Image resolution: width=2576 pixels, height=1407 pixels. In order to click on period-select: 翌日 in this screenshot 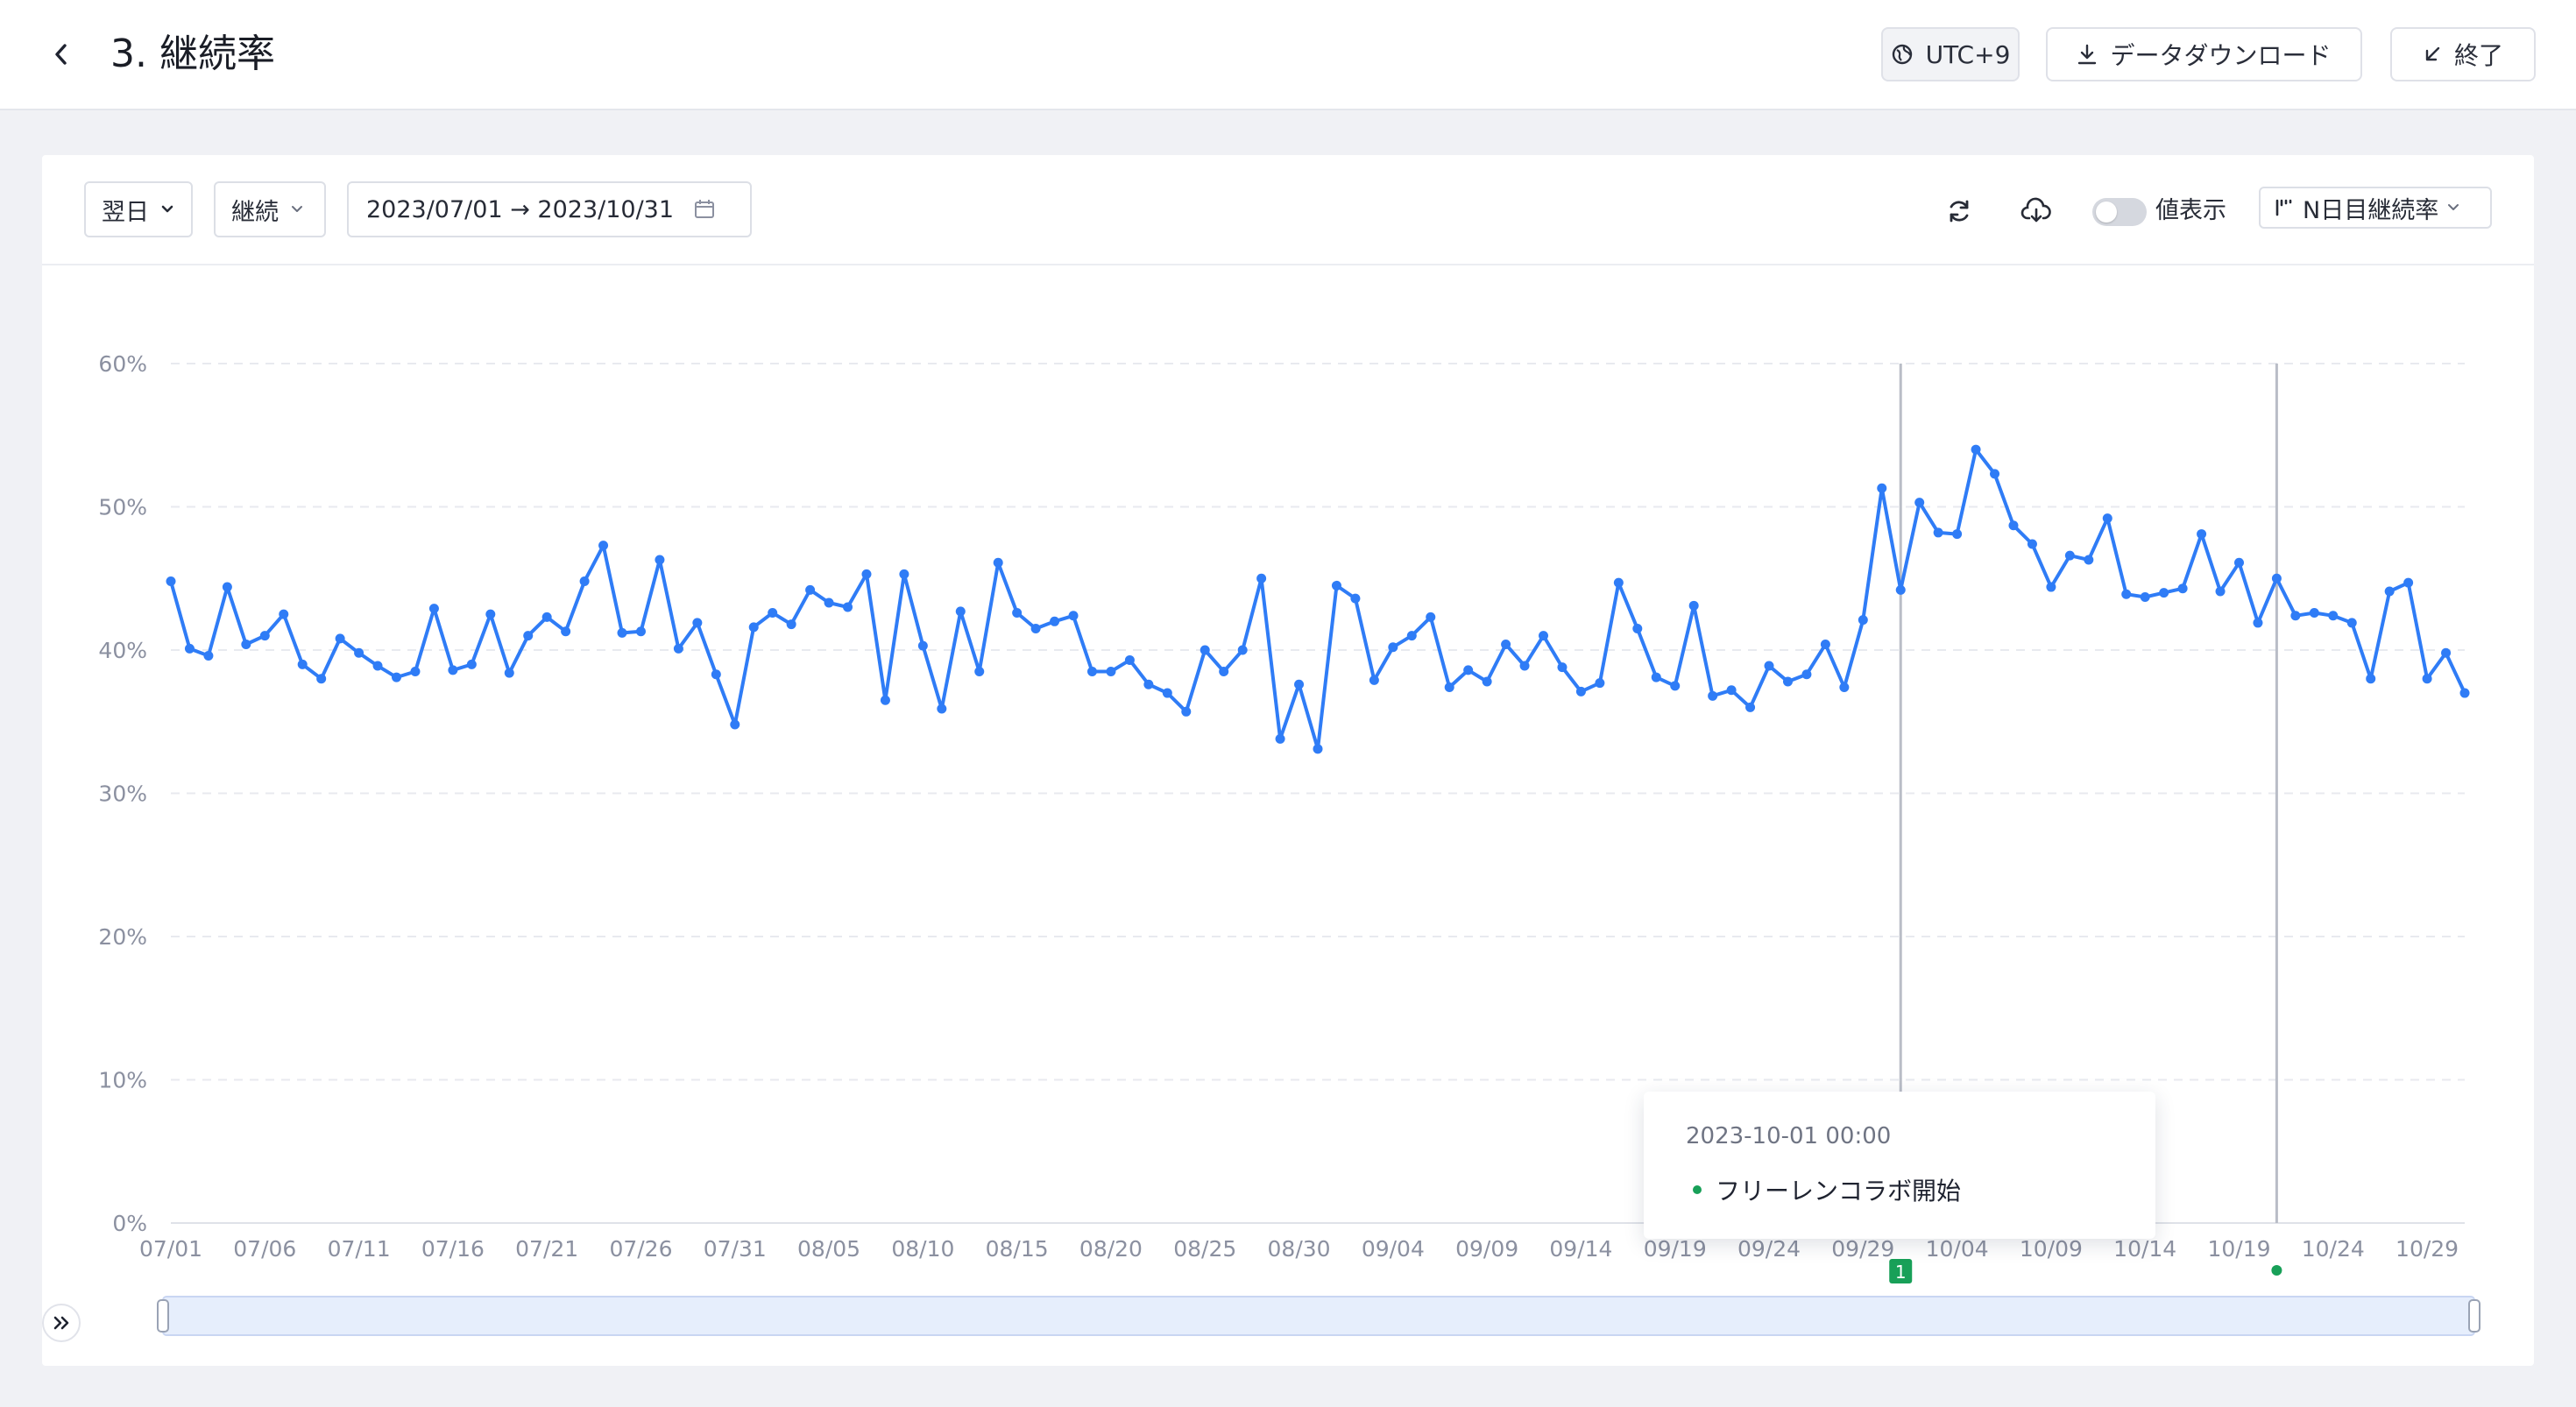, I will do `click(138, 209)`.